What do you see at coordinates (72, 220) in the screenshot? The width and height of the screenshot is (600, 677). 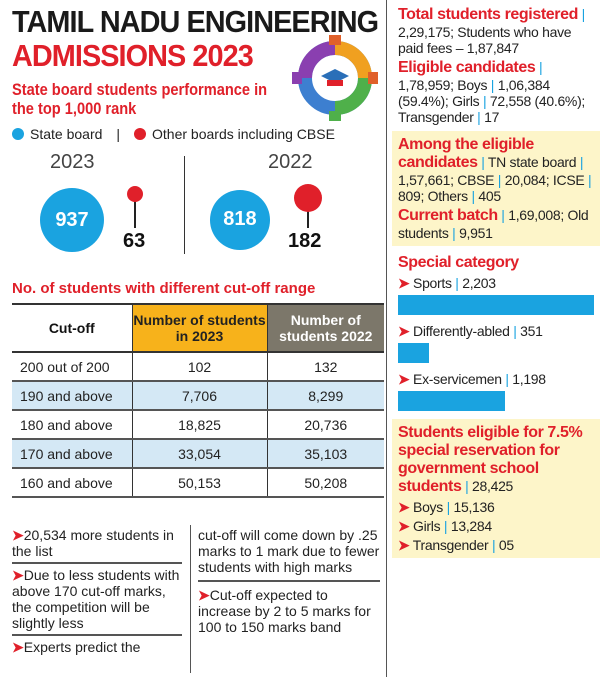 I see `bubble-state-board: 937` at bounding box center [72, 220].